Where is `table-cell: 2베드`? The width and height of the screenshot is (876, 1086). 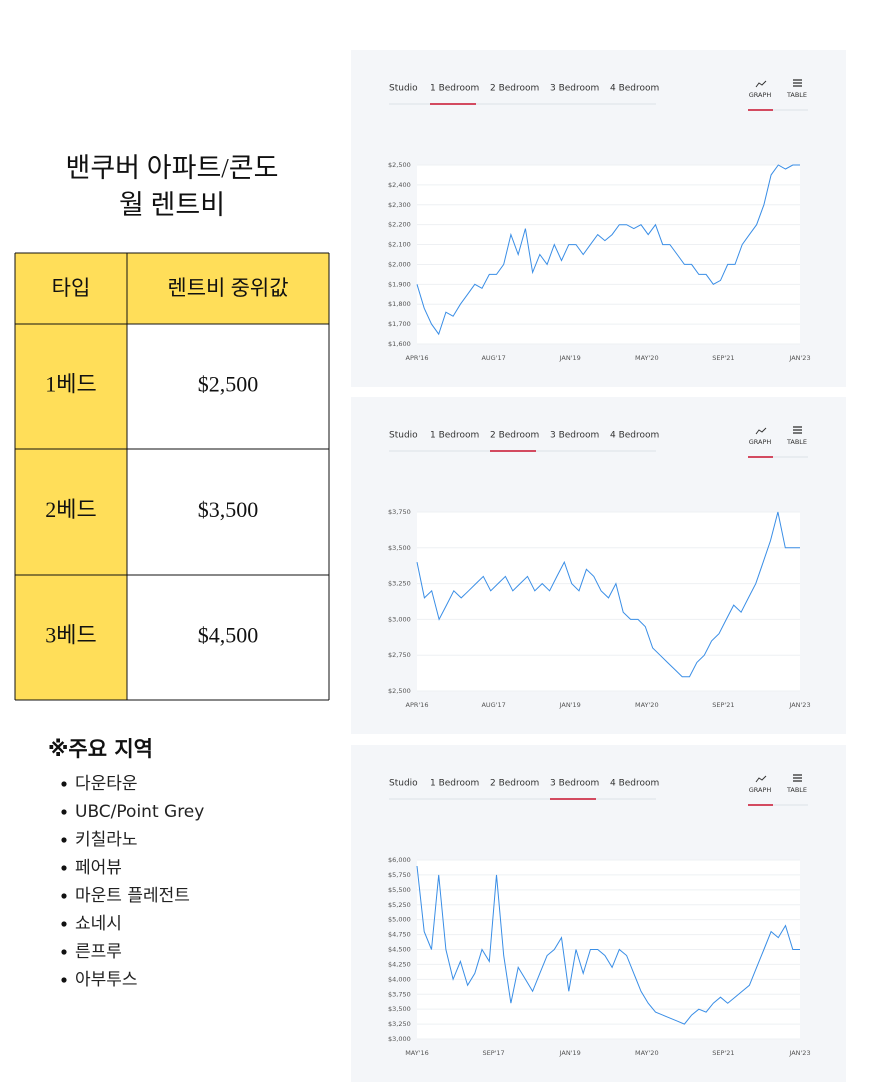 table-cell: 2베드 is located at coordinates (70, 509).